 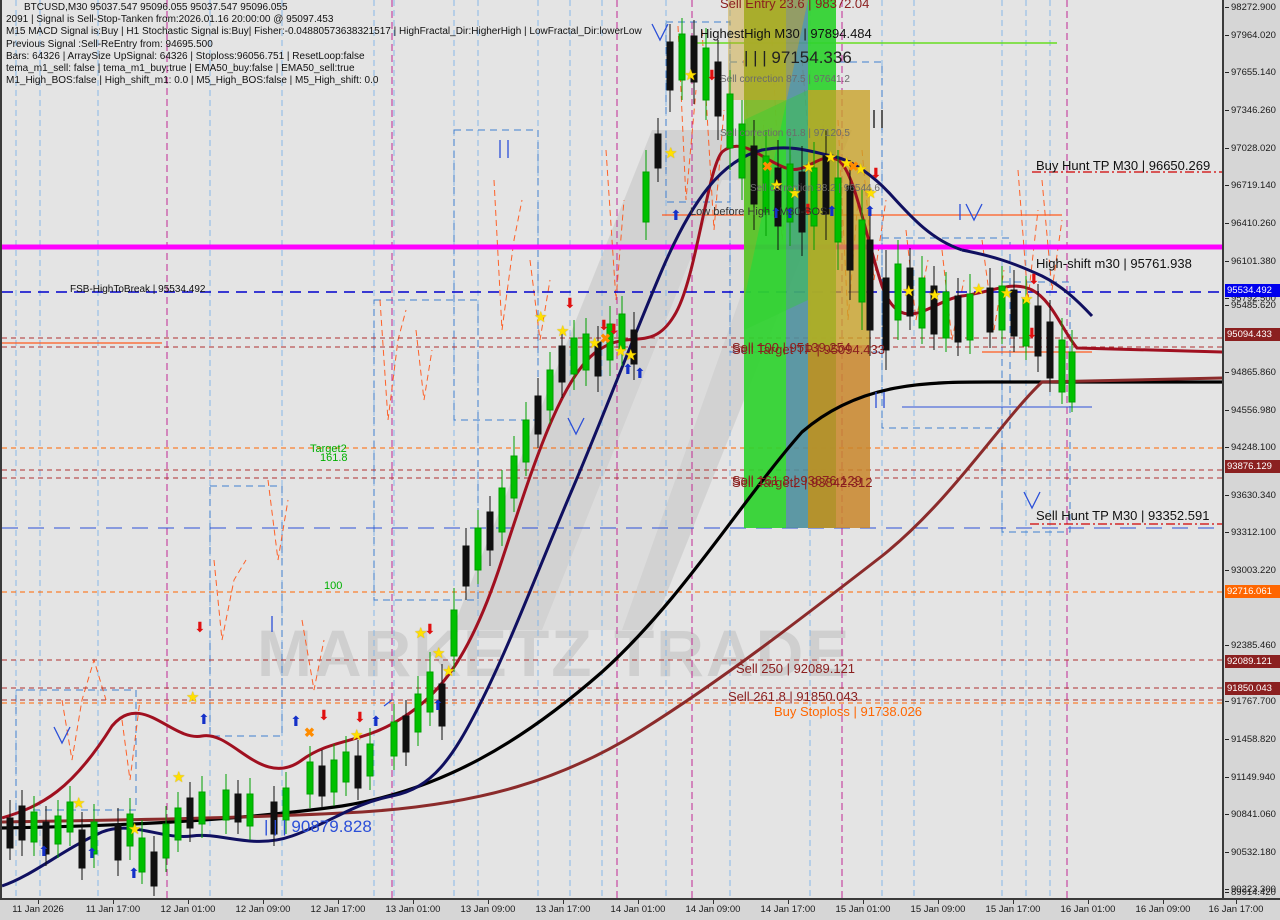 I want to click on low-before-high-bos: Low before High | M30-BOS, so click(x=759, y=212).